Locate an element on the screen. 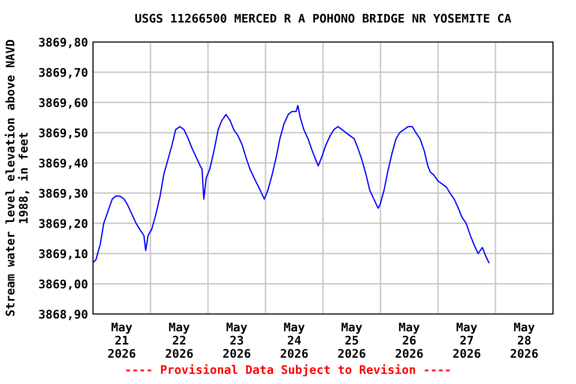 The image size is (576, 384). y-tick-label: 3869,20 is located at coordinates (63, 224).